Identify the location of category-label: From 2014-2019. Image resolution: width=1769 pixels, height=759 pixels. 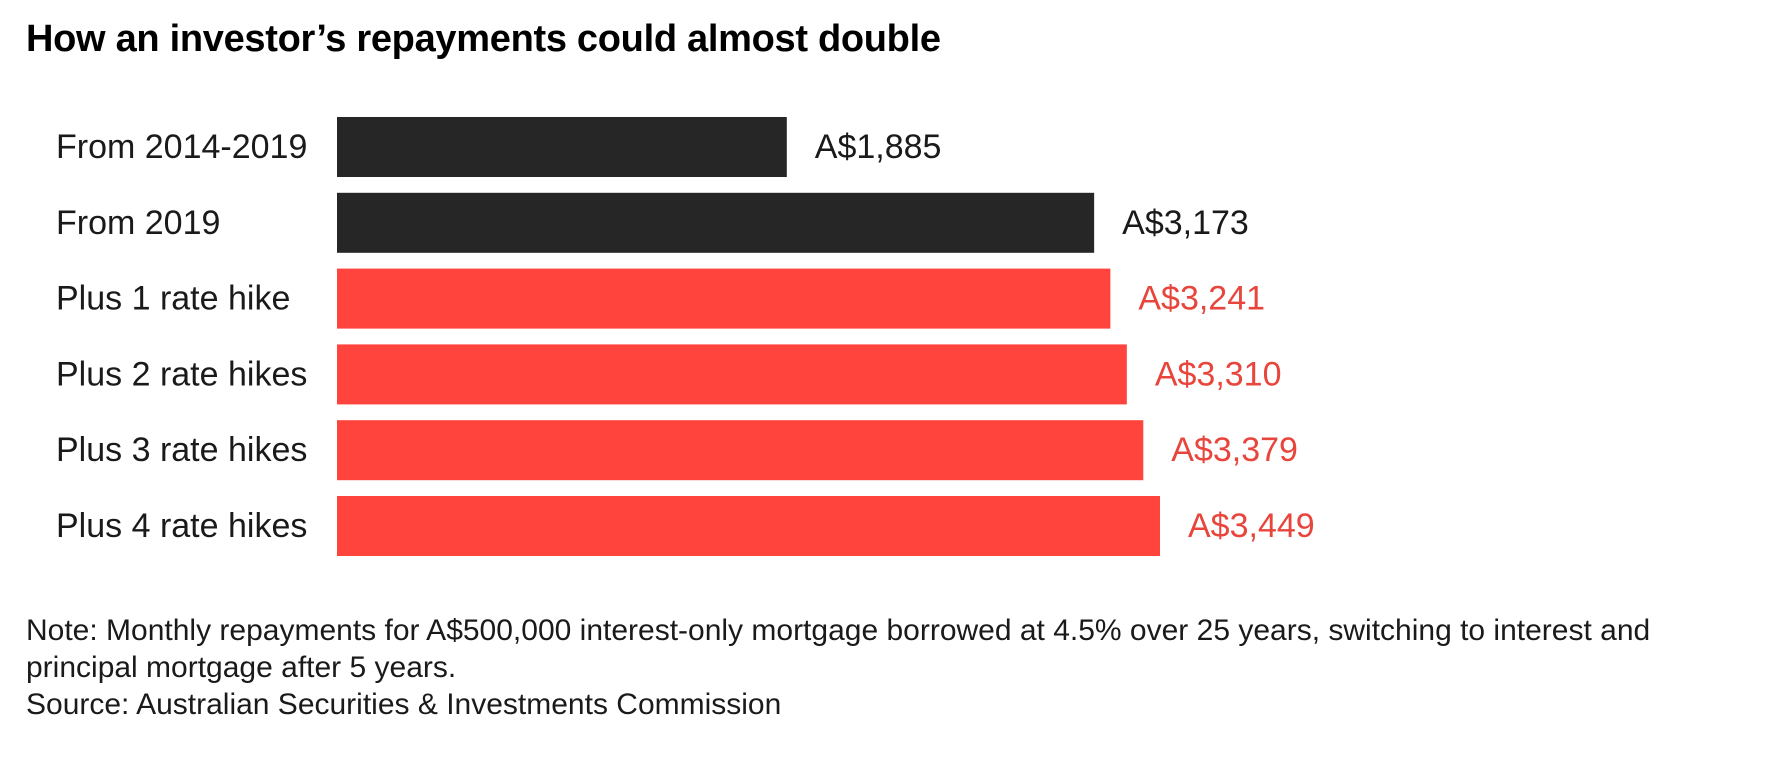
(181, 147).